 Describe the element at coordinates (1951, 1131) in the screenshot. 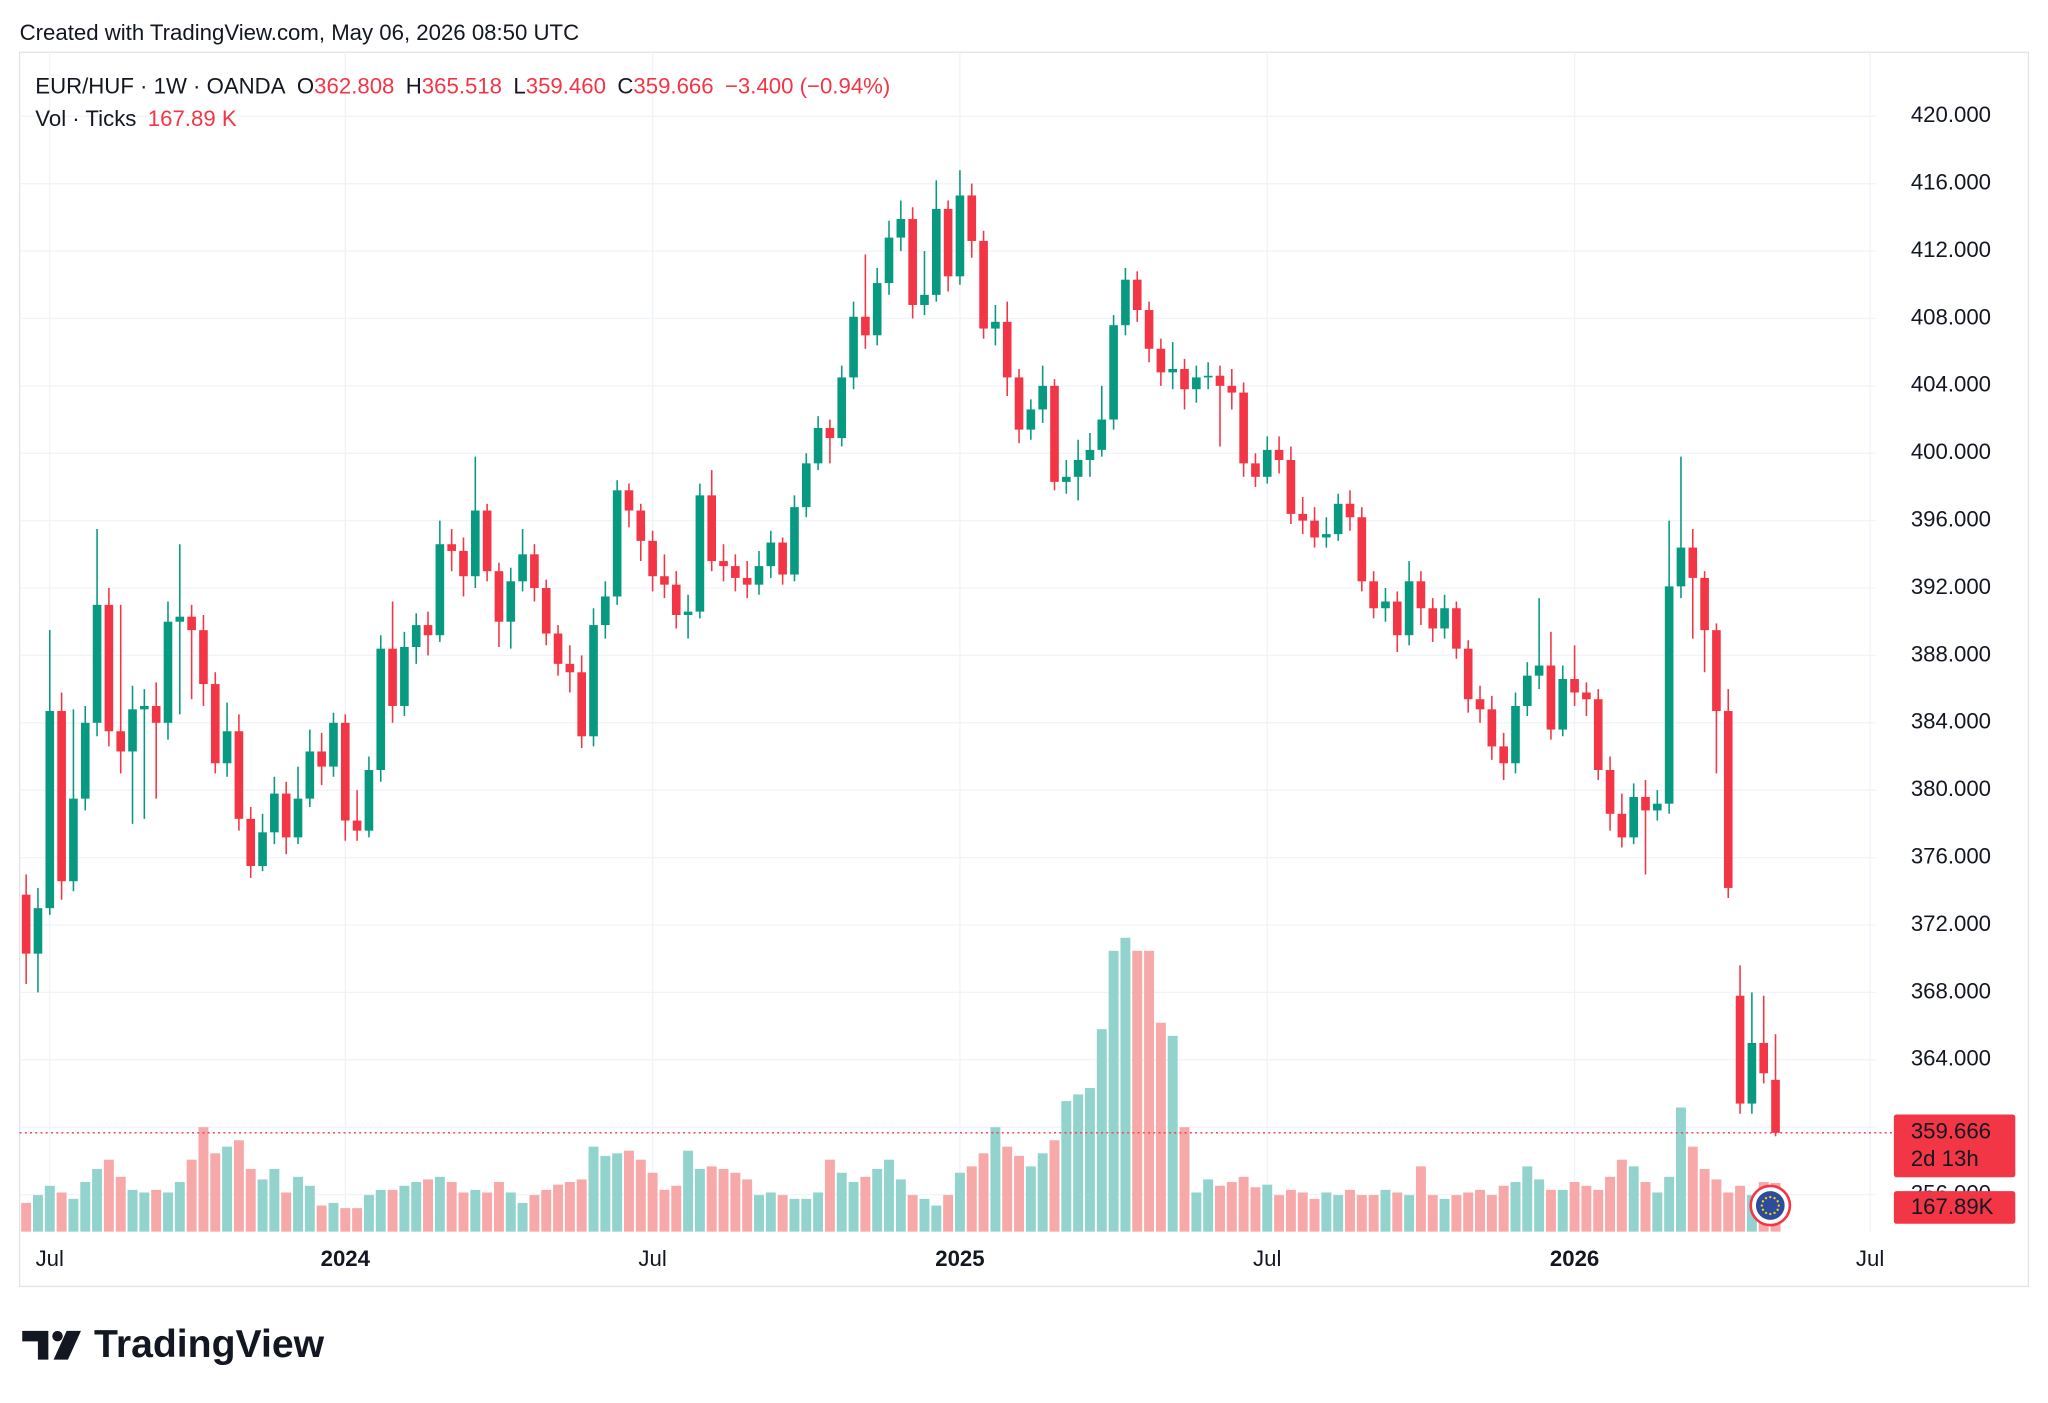

I see `last-price-label: 359.666` at that location.